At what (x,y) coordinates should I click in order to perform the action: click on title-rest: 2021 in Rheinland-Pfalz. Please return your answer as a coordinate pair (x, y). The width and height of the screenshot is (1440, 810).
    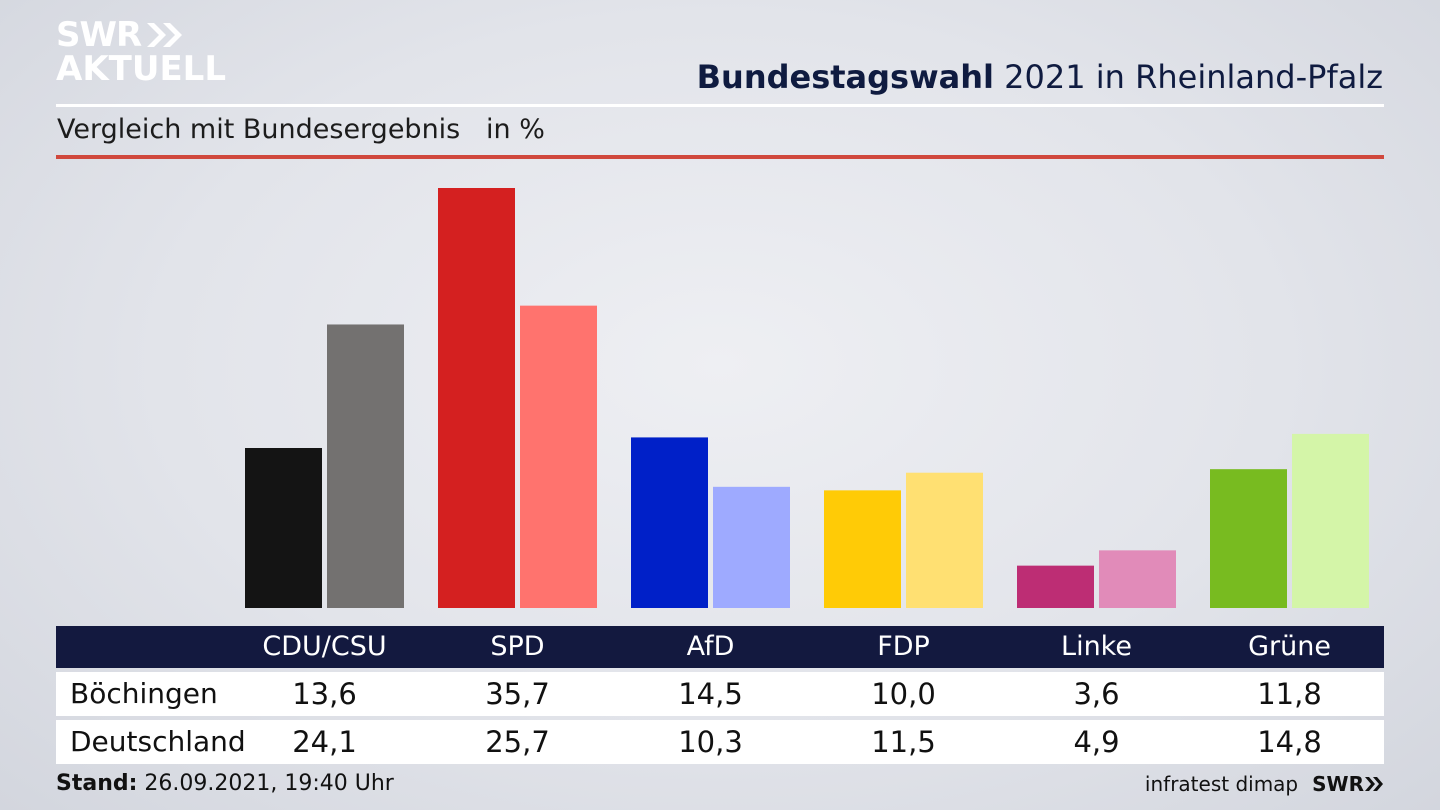
    Looking at the image, I should click on (1188, 77).